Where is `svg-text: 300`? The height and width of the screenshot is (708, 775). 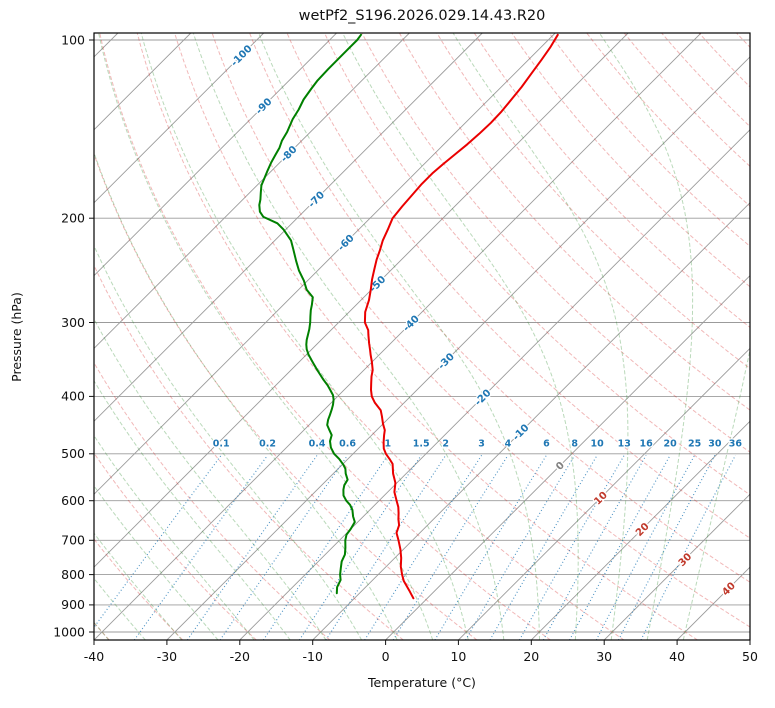
svg-text: 300 is located at coordinates (73, 322).